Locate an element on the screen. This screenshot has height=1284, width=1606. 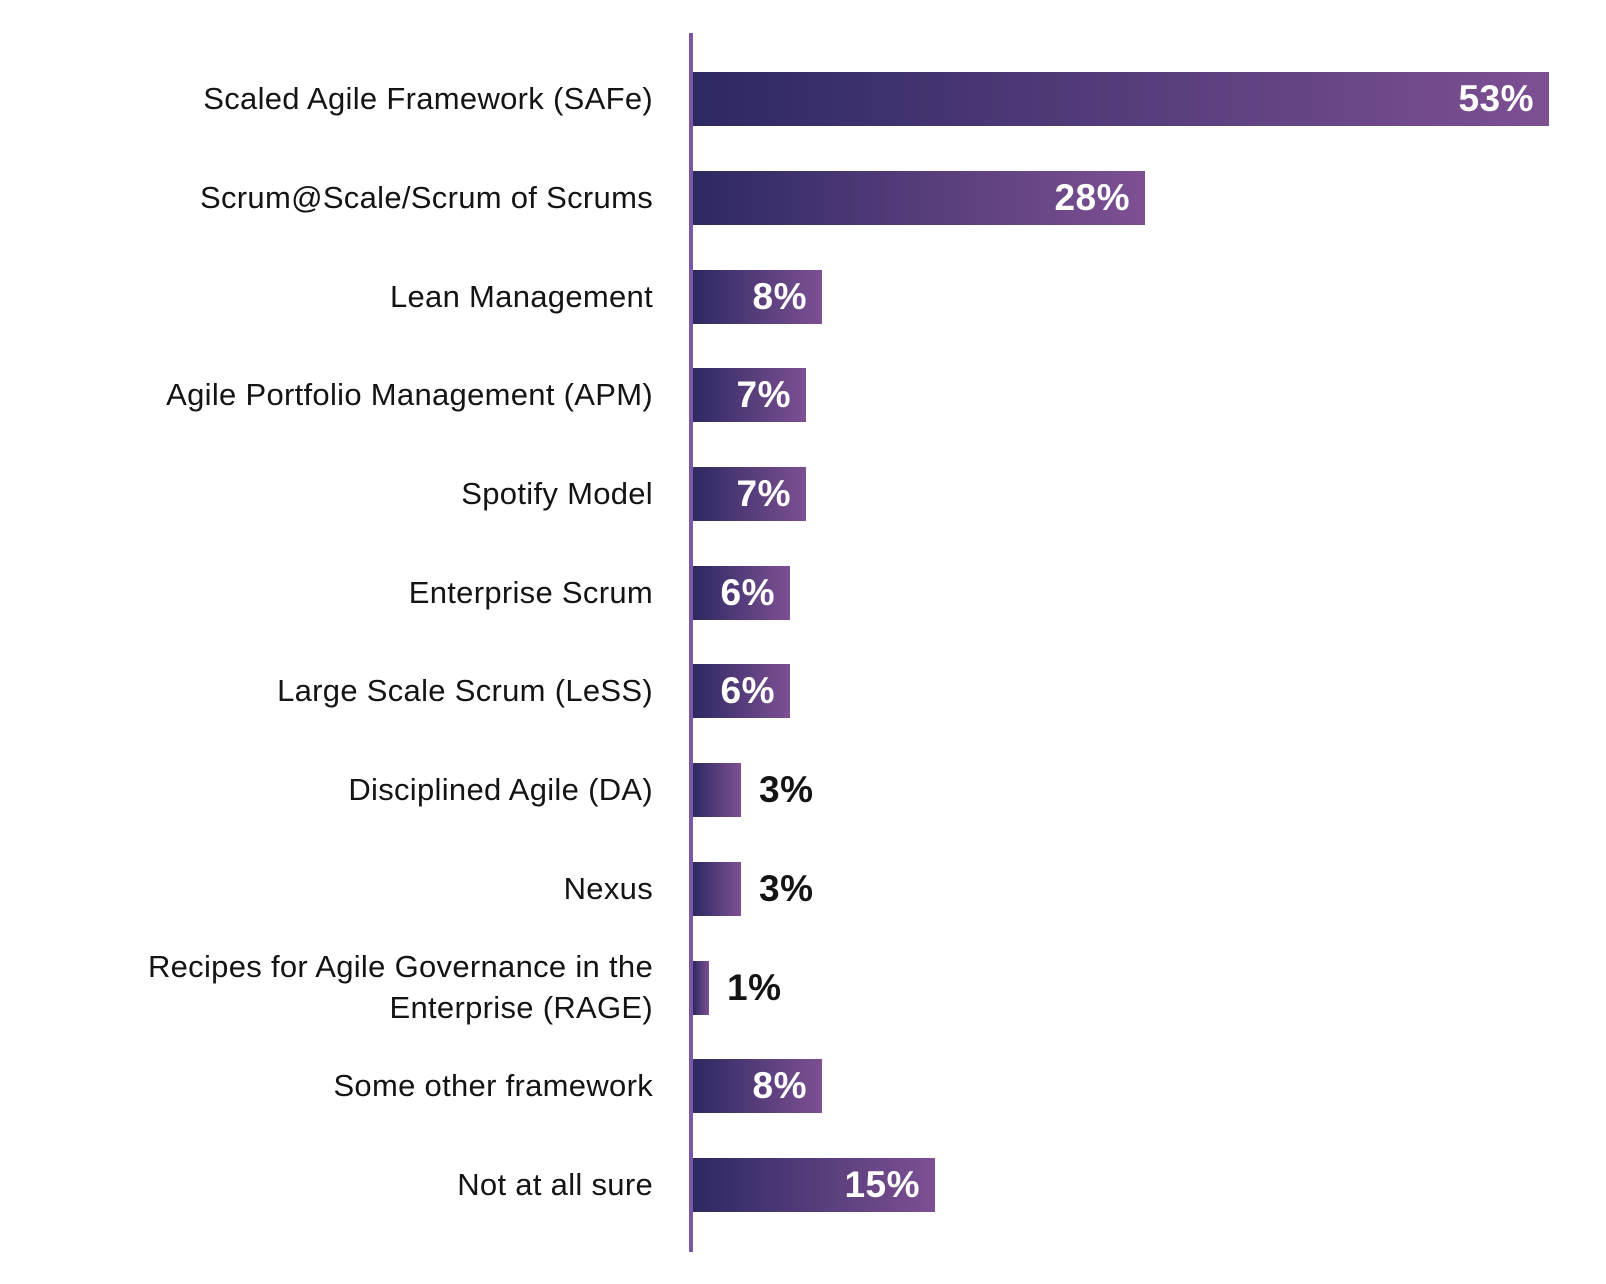
chart-row: Nexus 3% is located at coordinates (803, 889).